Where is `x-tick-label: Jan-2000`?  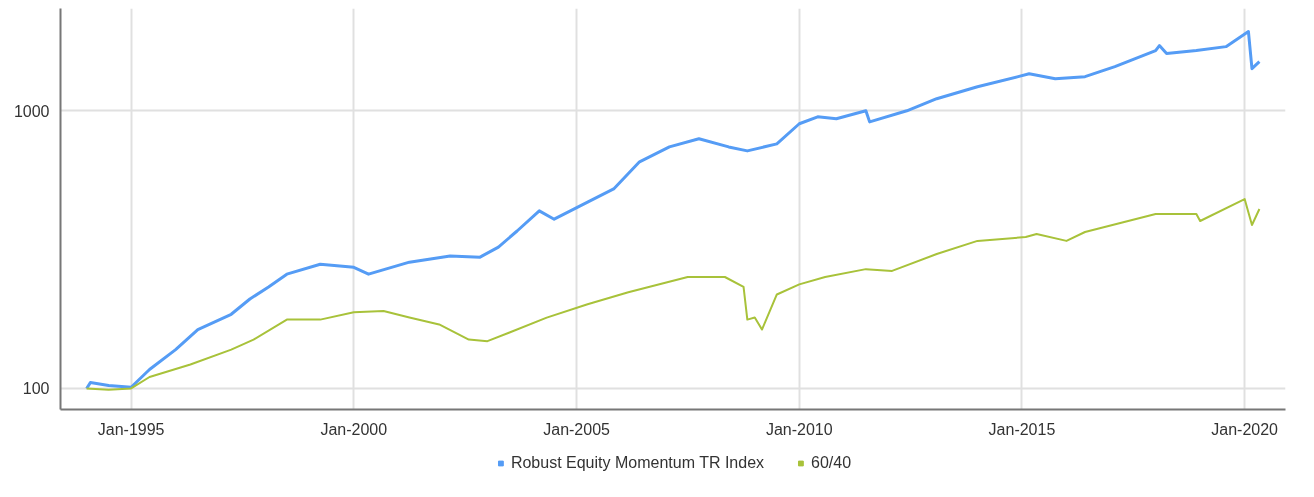
x-tick-label: Jan-2000 is located at coordinates (354, 429).